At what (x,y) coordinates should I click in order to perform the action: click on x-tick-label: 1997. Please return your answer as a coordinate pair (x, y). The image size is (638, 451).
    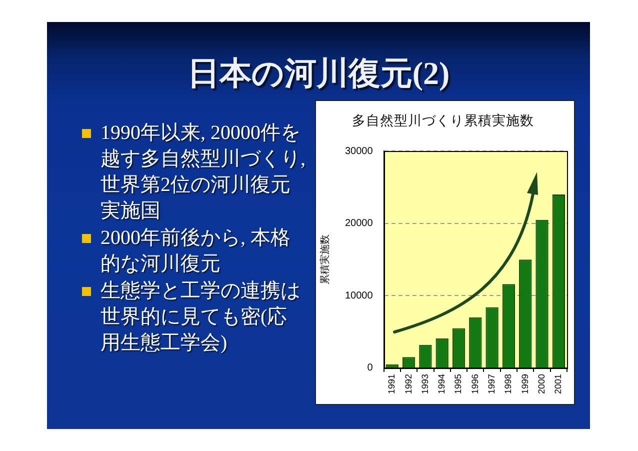
    Looking at the image, I should click on (491, 384).